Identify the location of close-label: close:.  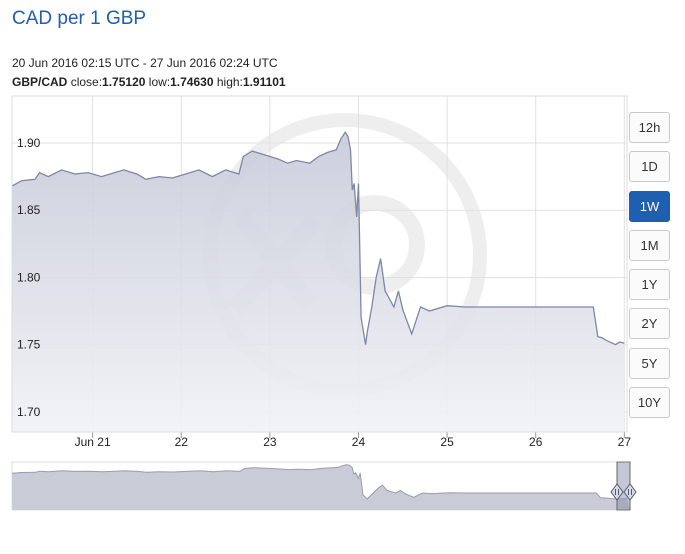
(86, 82).